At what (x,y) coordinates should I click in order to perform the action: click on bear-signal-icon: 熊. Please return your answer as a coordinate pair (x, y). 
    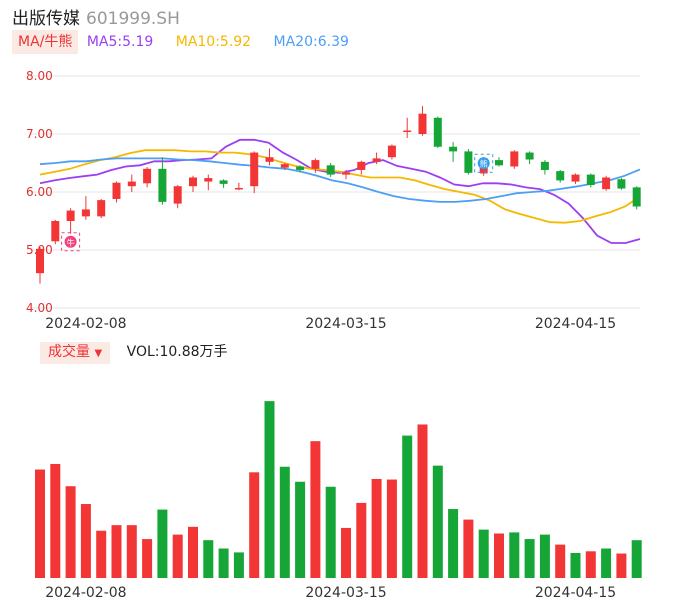
    Looking at the image, I should click on (484, 163).